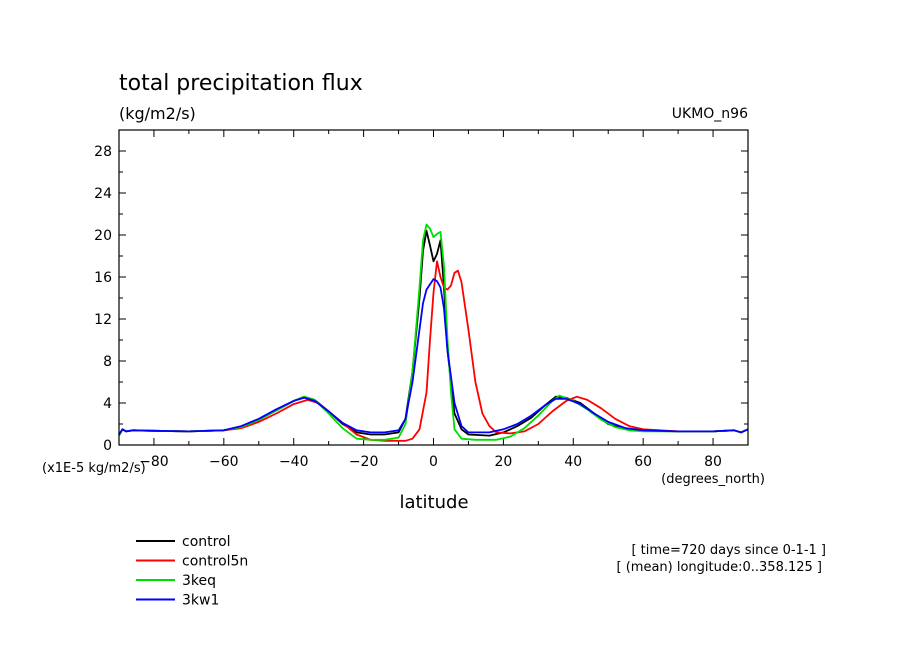  Describe the element at coordinates (433, 462) in the screenshot. I see `x-tick-label: 0` at that location.